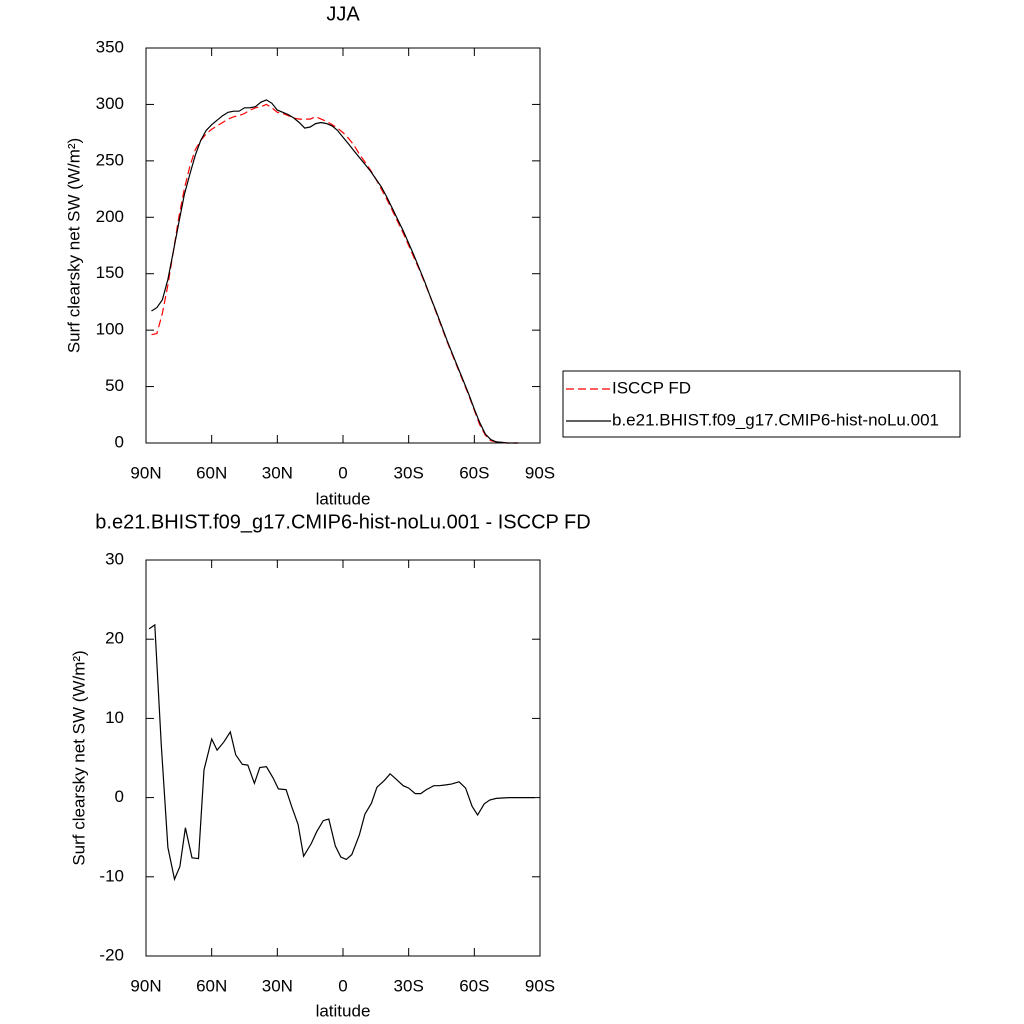 This screenshot has height=1024, width=1024. I want to click on y-tick-label: 300, so click(110, 103).